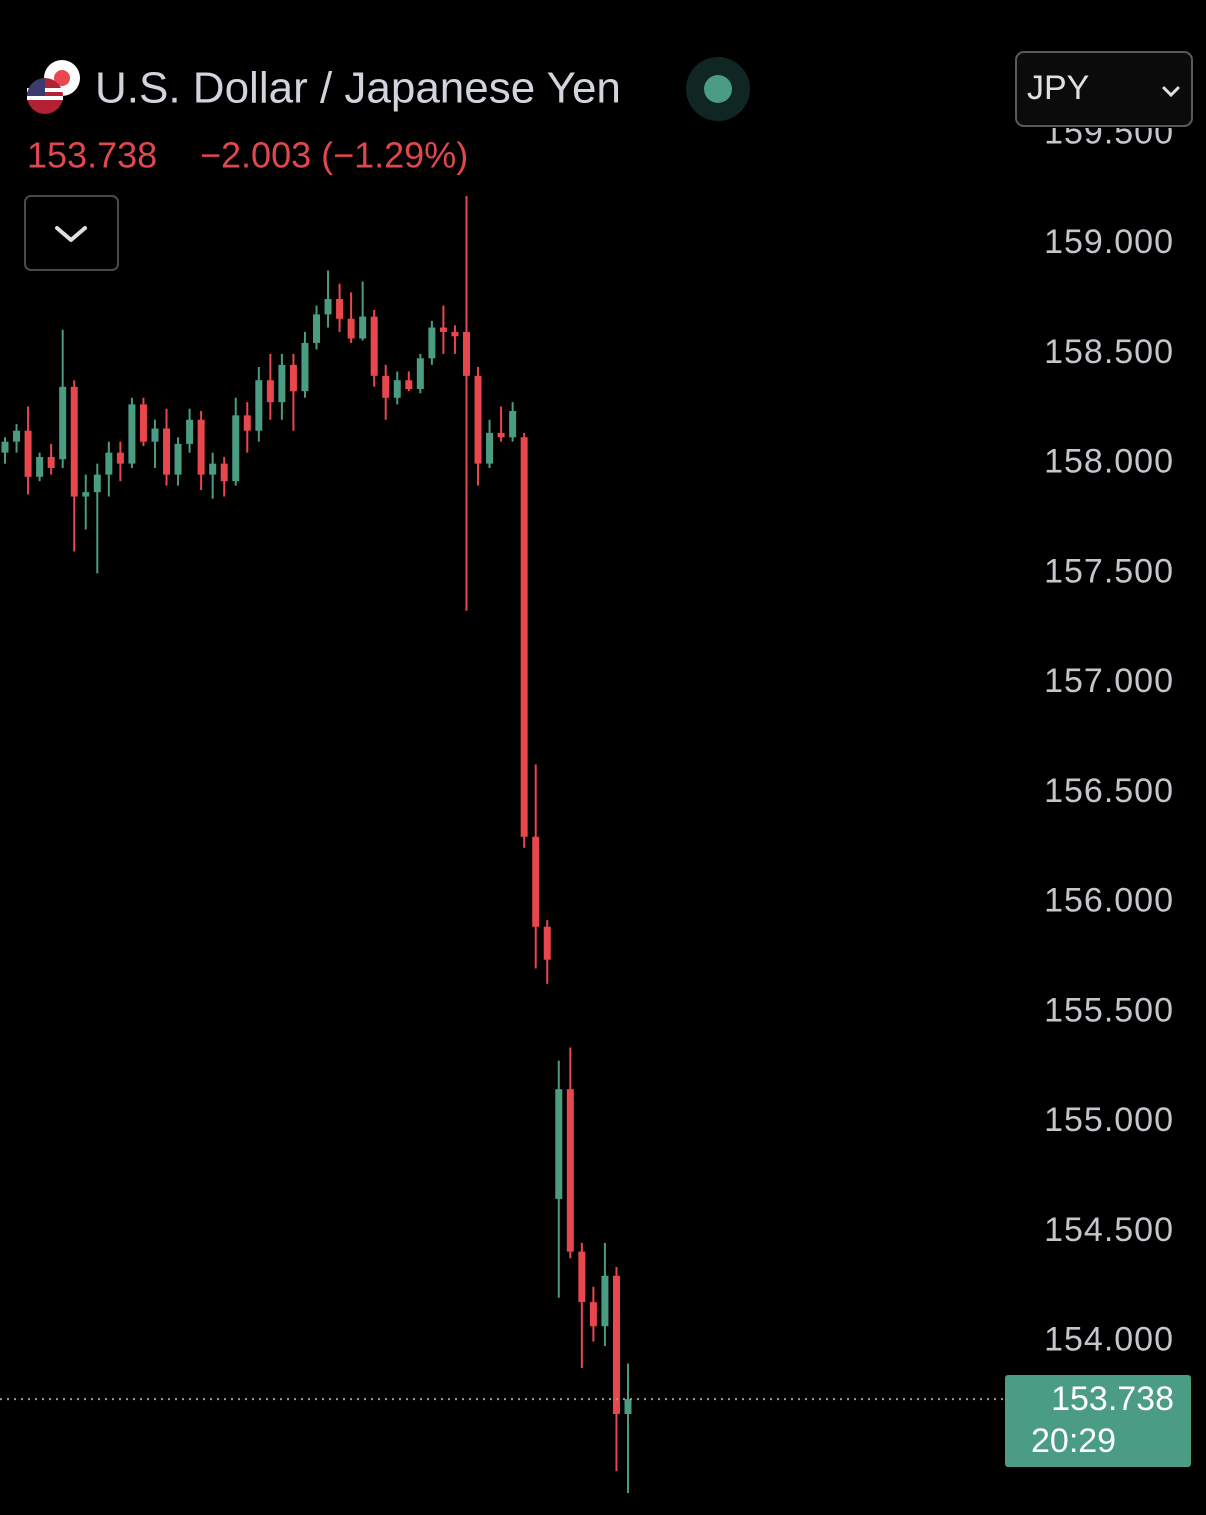 The image size is (1206, 1515). Describe the element at coordinates (1112, 1399) in the screenshot. I see `price-badge-value: 153.738` at that location.